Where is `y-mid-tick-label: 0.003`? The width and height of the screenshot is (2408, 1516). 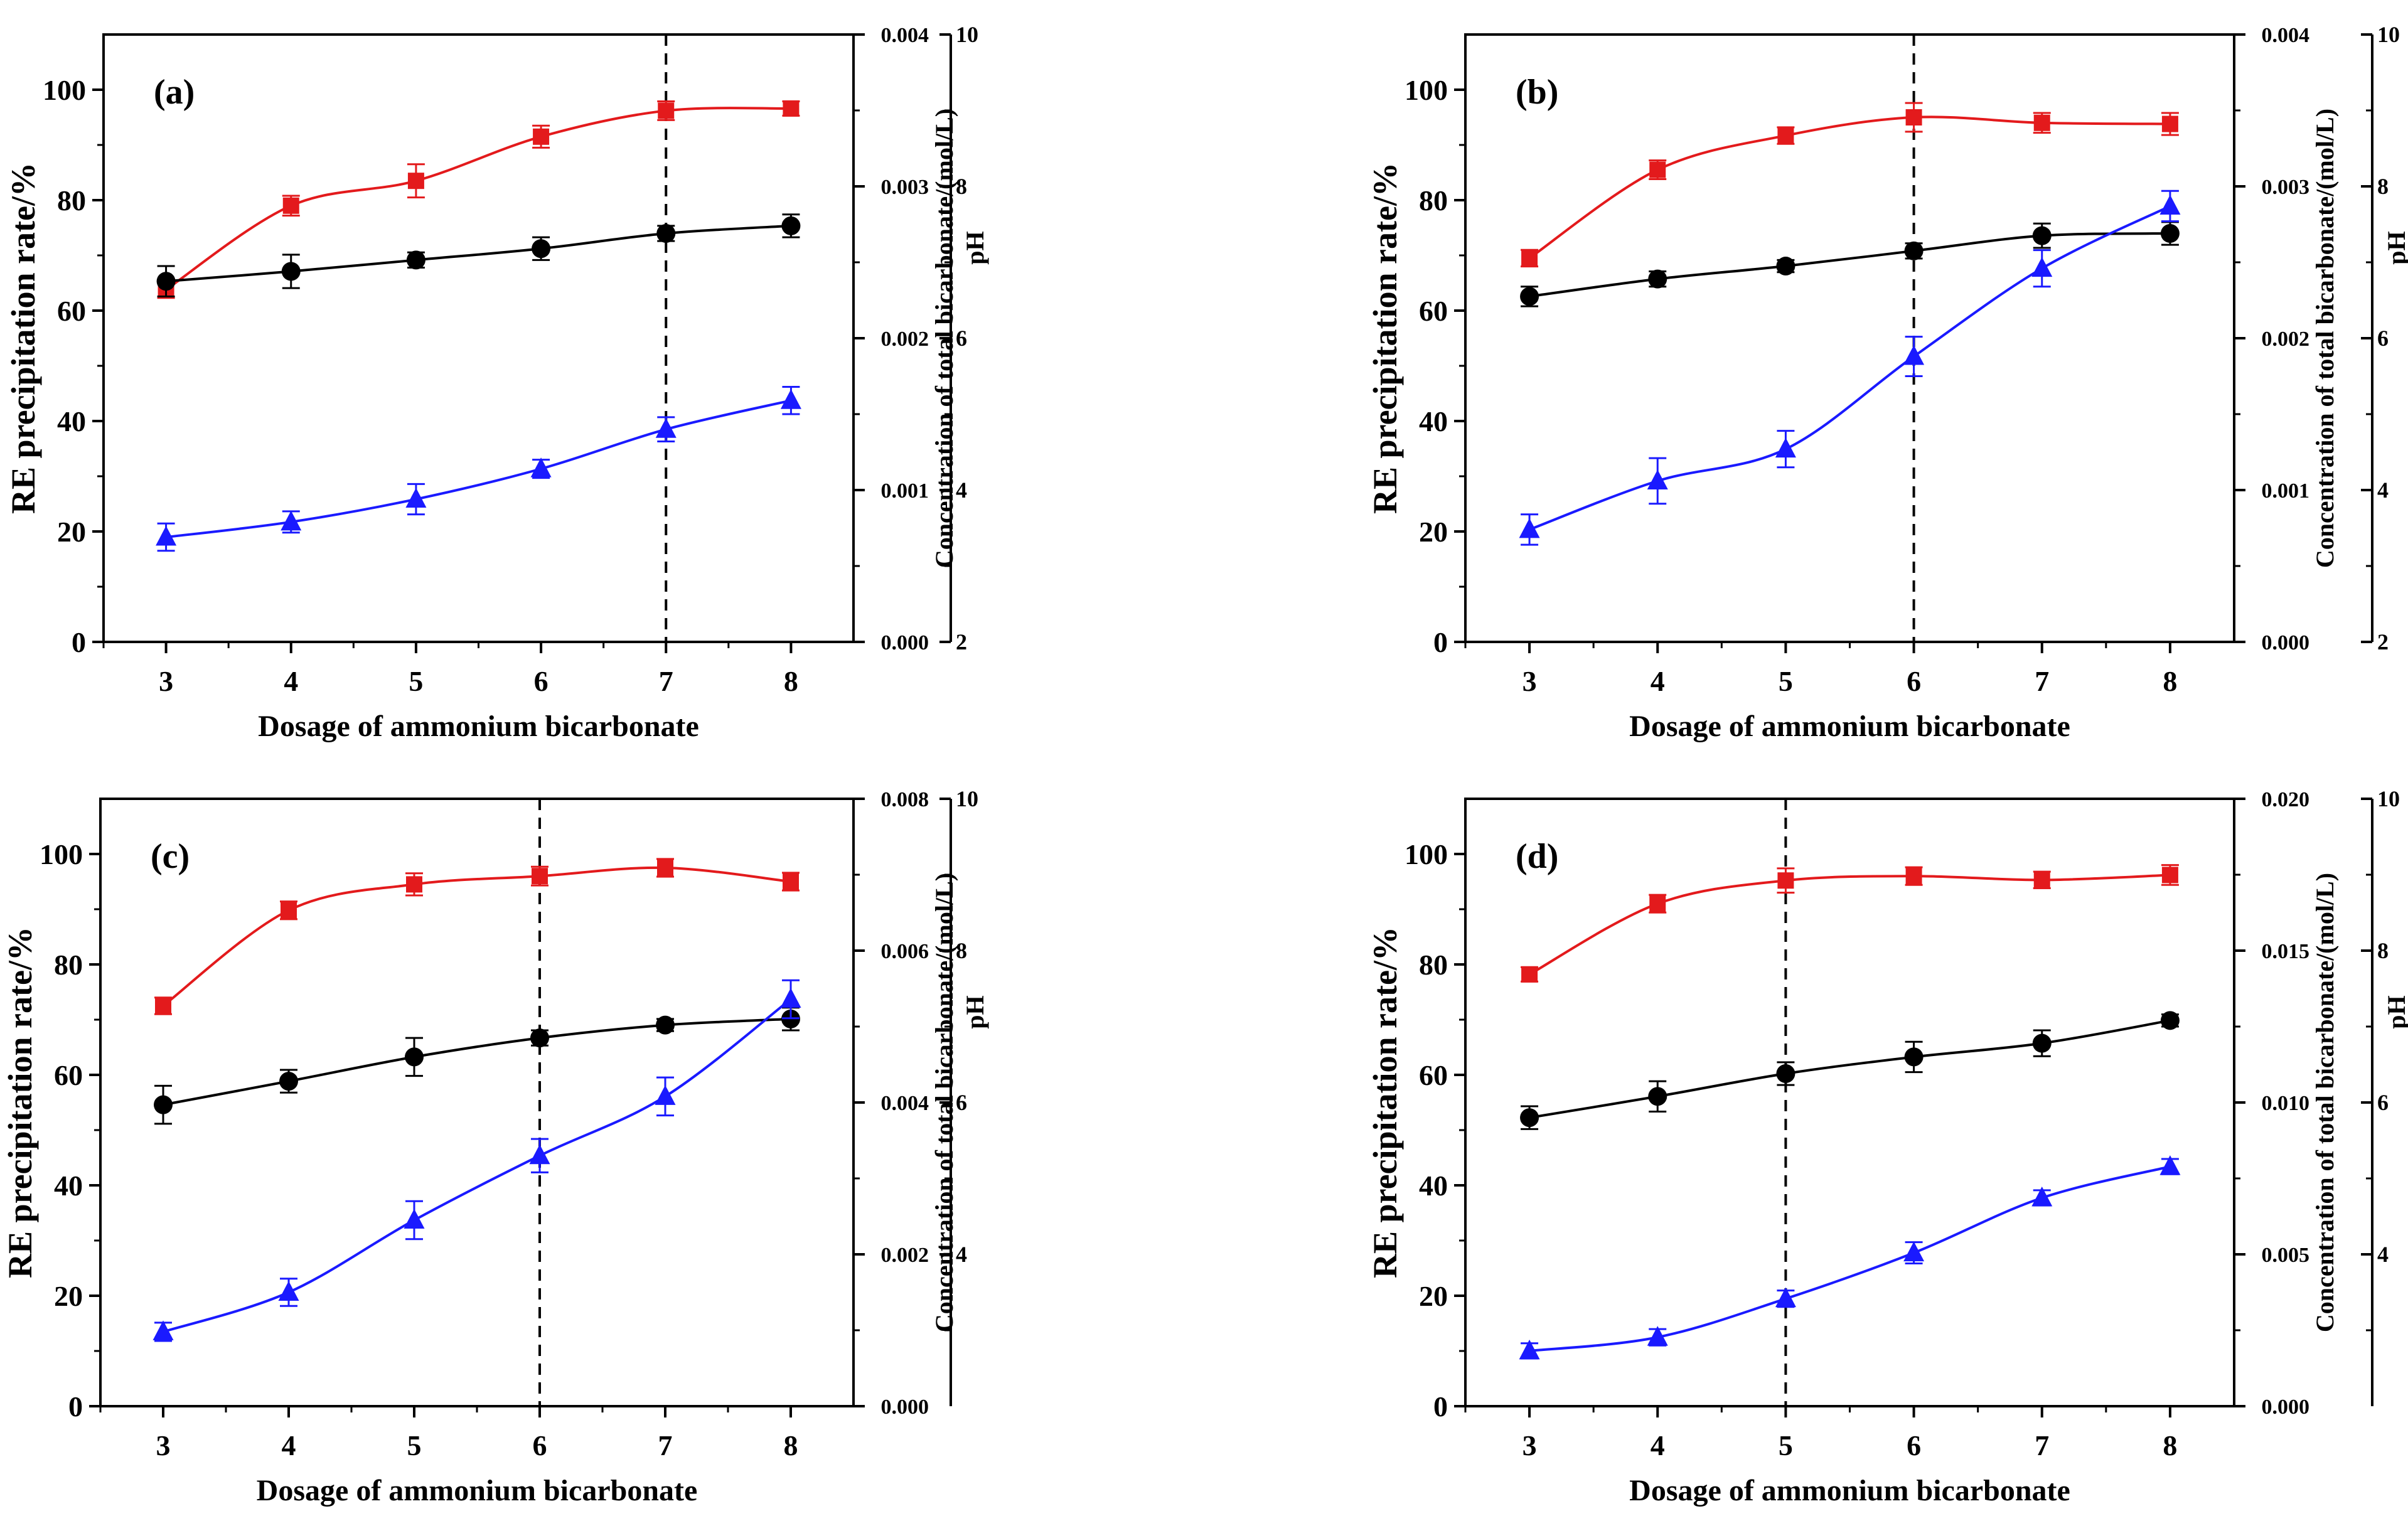
y-mid-tick-label: 0.003 is located at coordinates (2286, 187).